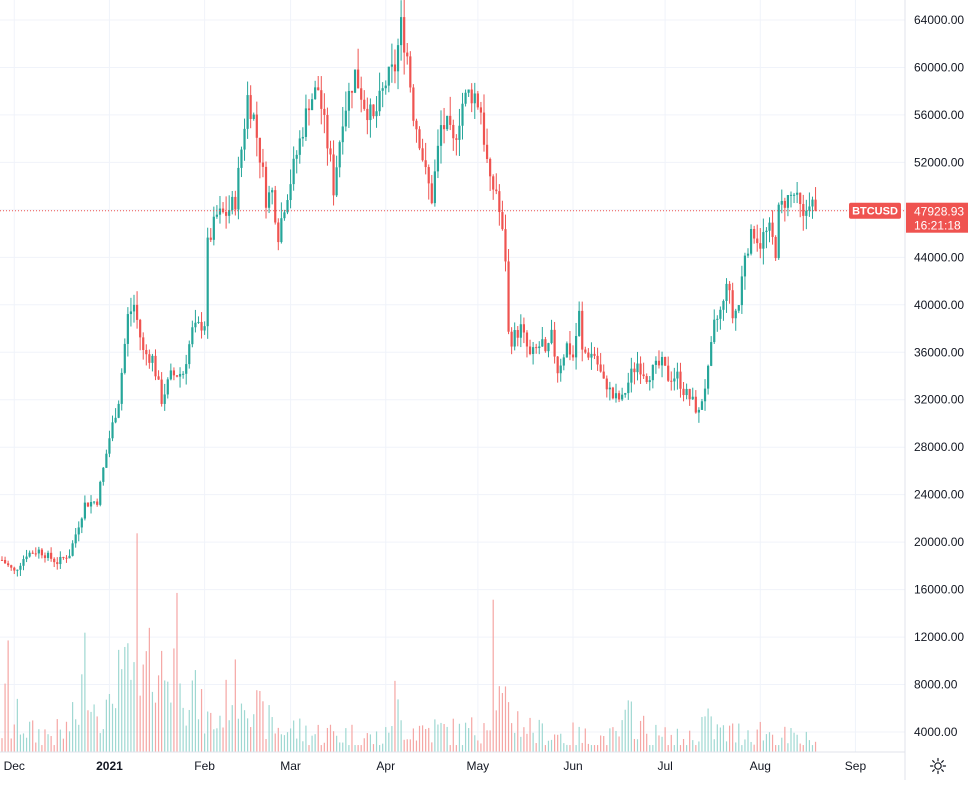 The height and width of the screenshot is (785, 972). What do you see at coordinates (939, 495) in the screenshot?
I see `price-tick-label: 24000.00` at bounding box center [939, 495].